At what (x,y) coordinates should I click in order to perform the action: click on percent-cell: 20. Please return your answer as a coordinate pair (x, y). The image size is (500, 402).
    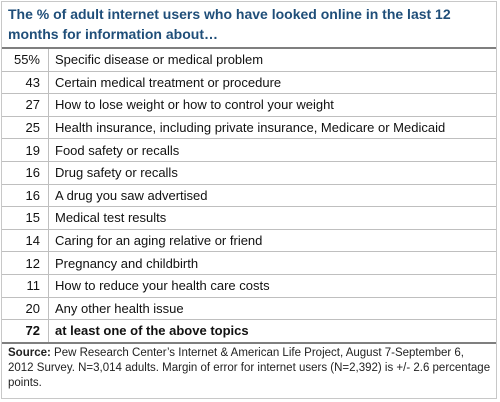
    Looking at the image, I should click on (25, 309).